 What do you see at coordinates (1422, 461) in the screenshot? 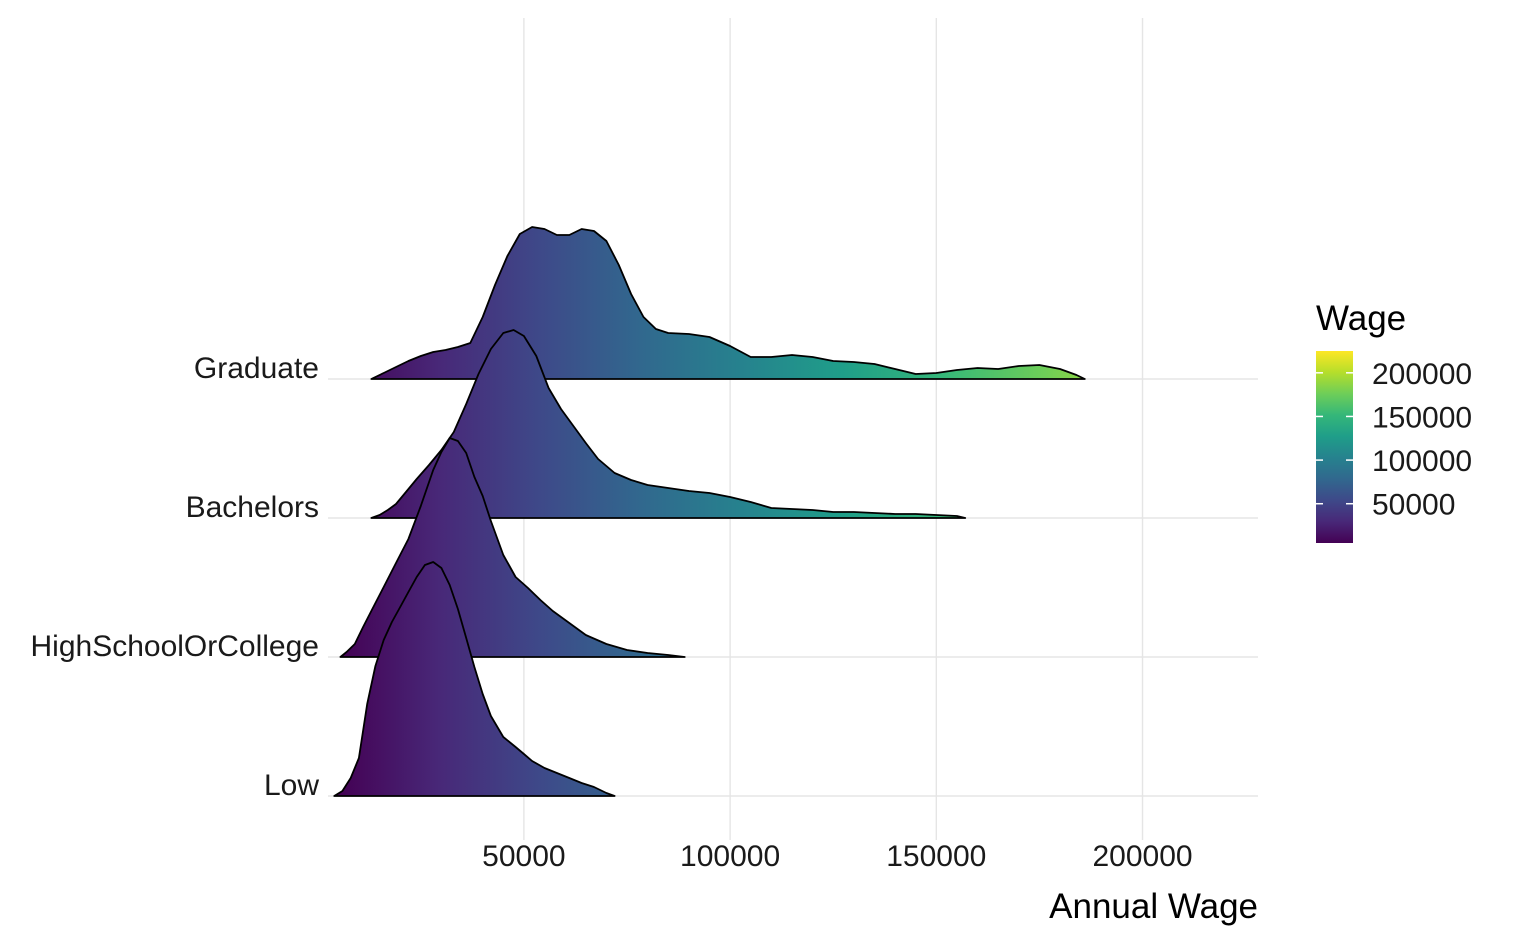
I see `legend-tick-label: 100000` at bounding box center [1422, 461].